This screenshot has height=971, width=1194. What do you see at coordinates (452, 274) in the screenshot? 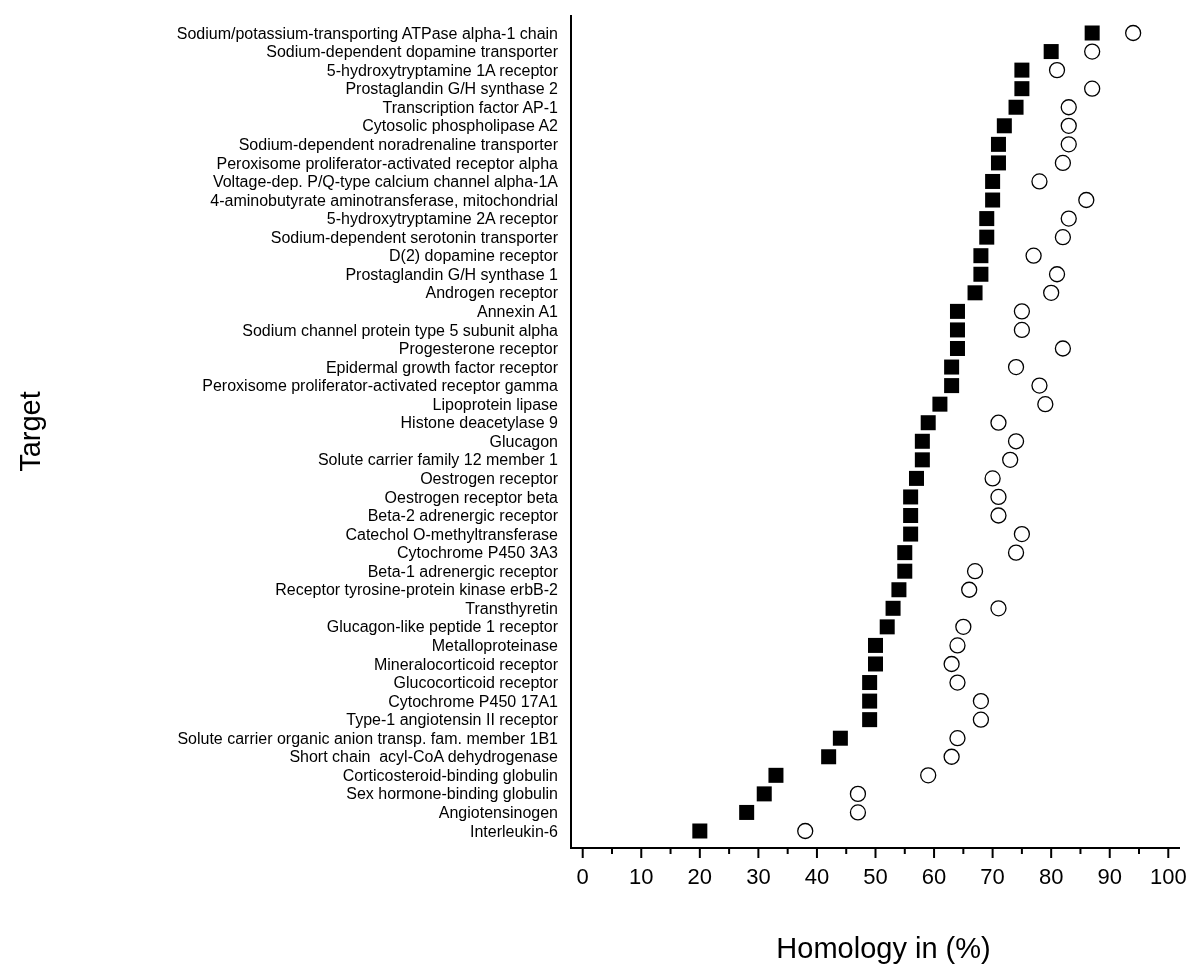
I see `y-tick-label: Prostaglandin G/H synthase 1` at bounding box center [452, 274].